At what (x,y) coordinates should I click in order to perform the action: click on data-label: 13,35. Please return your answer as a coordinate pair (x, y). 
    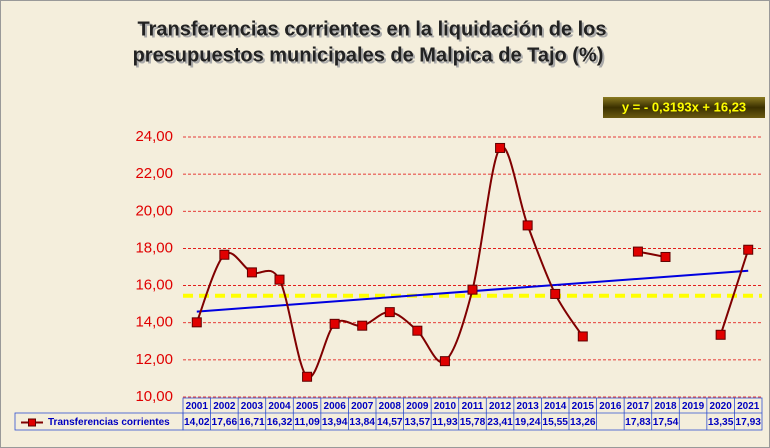
    Looking at the image, I should click on (721, 422).